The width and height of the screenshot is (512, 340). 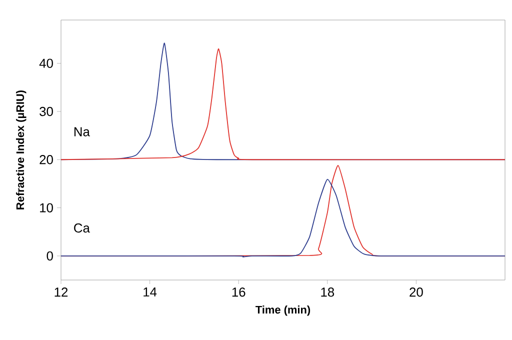 I want to click on x-tick-label: 20, so click(x=416, y=292).